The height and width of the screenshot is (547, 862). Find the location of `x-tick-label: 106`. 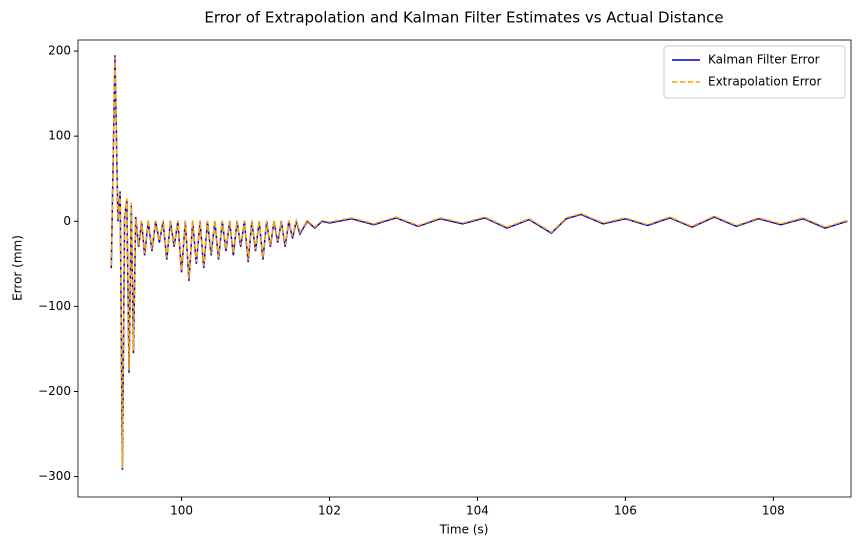

x-tick-label: 106 is located at coordinates (625, 511).